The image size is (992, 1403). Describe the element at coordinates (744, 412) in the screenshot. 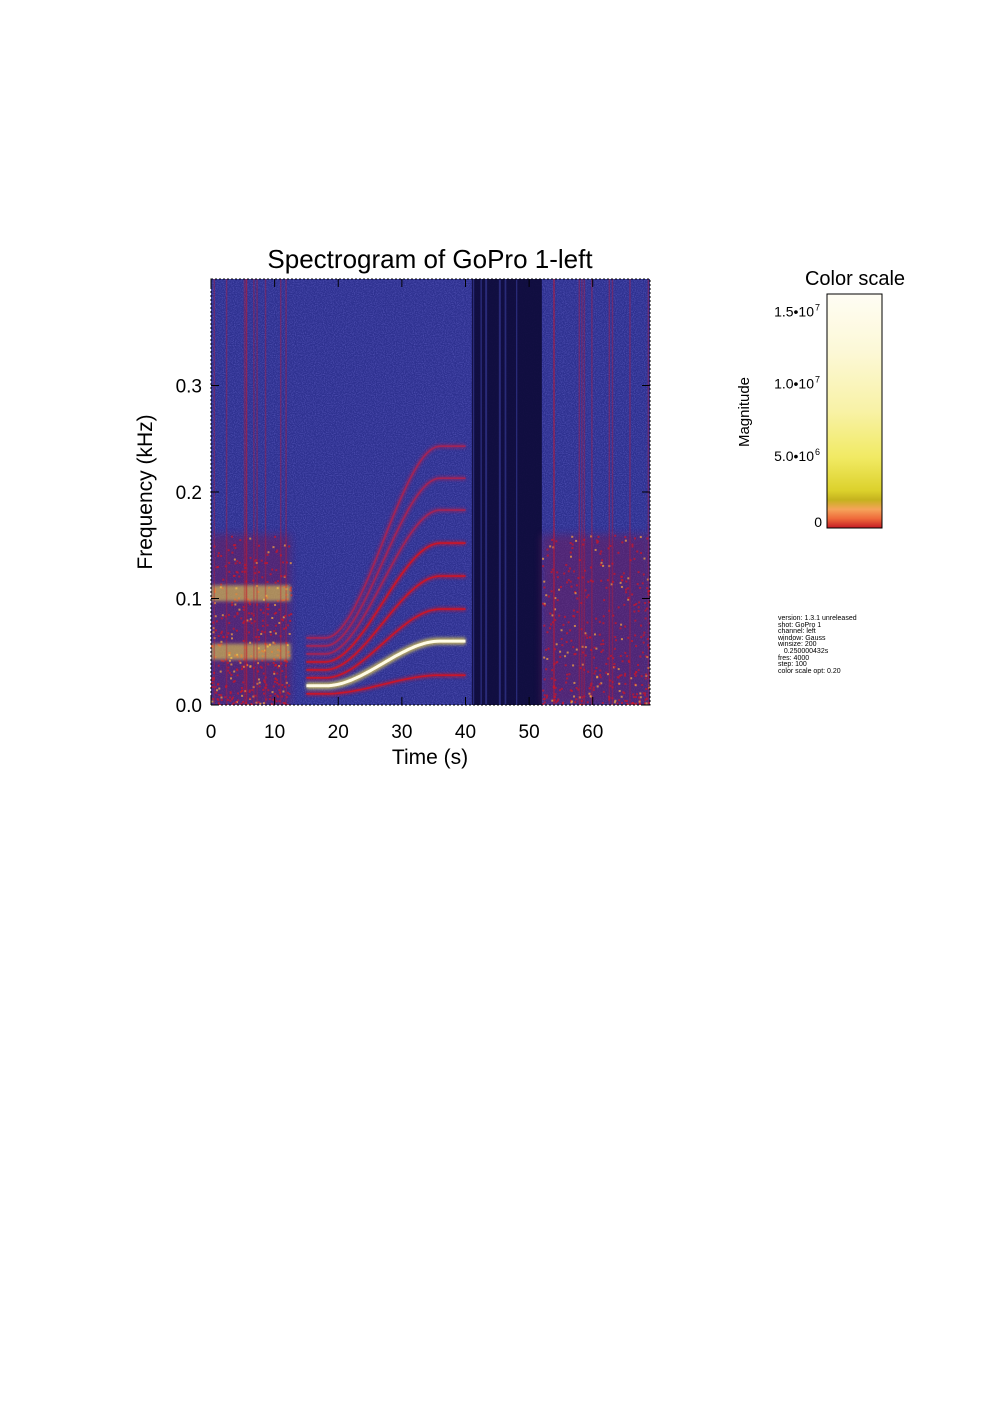

I see `colorbar-label: Magnitude` at that location.